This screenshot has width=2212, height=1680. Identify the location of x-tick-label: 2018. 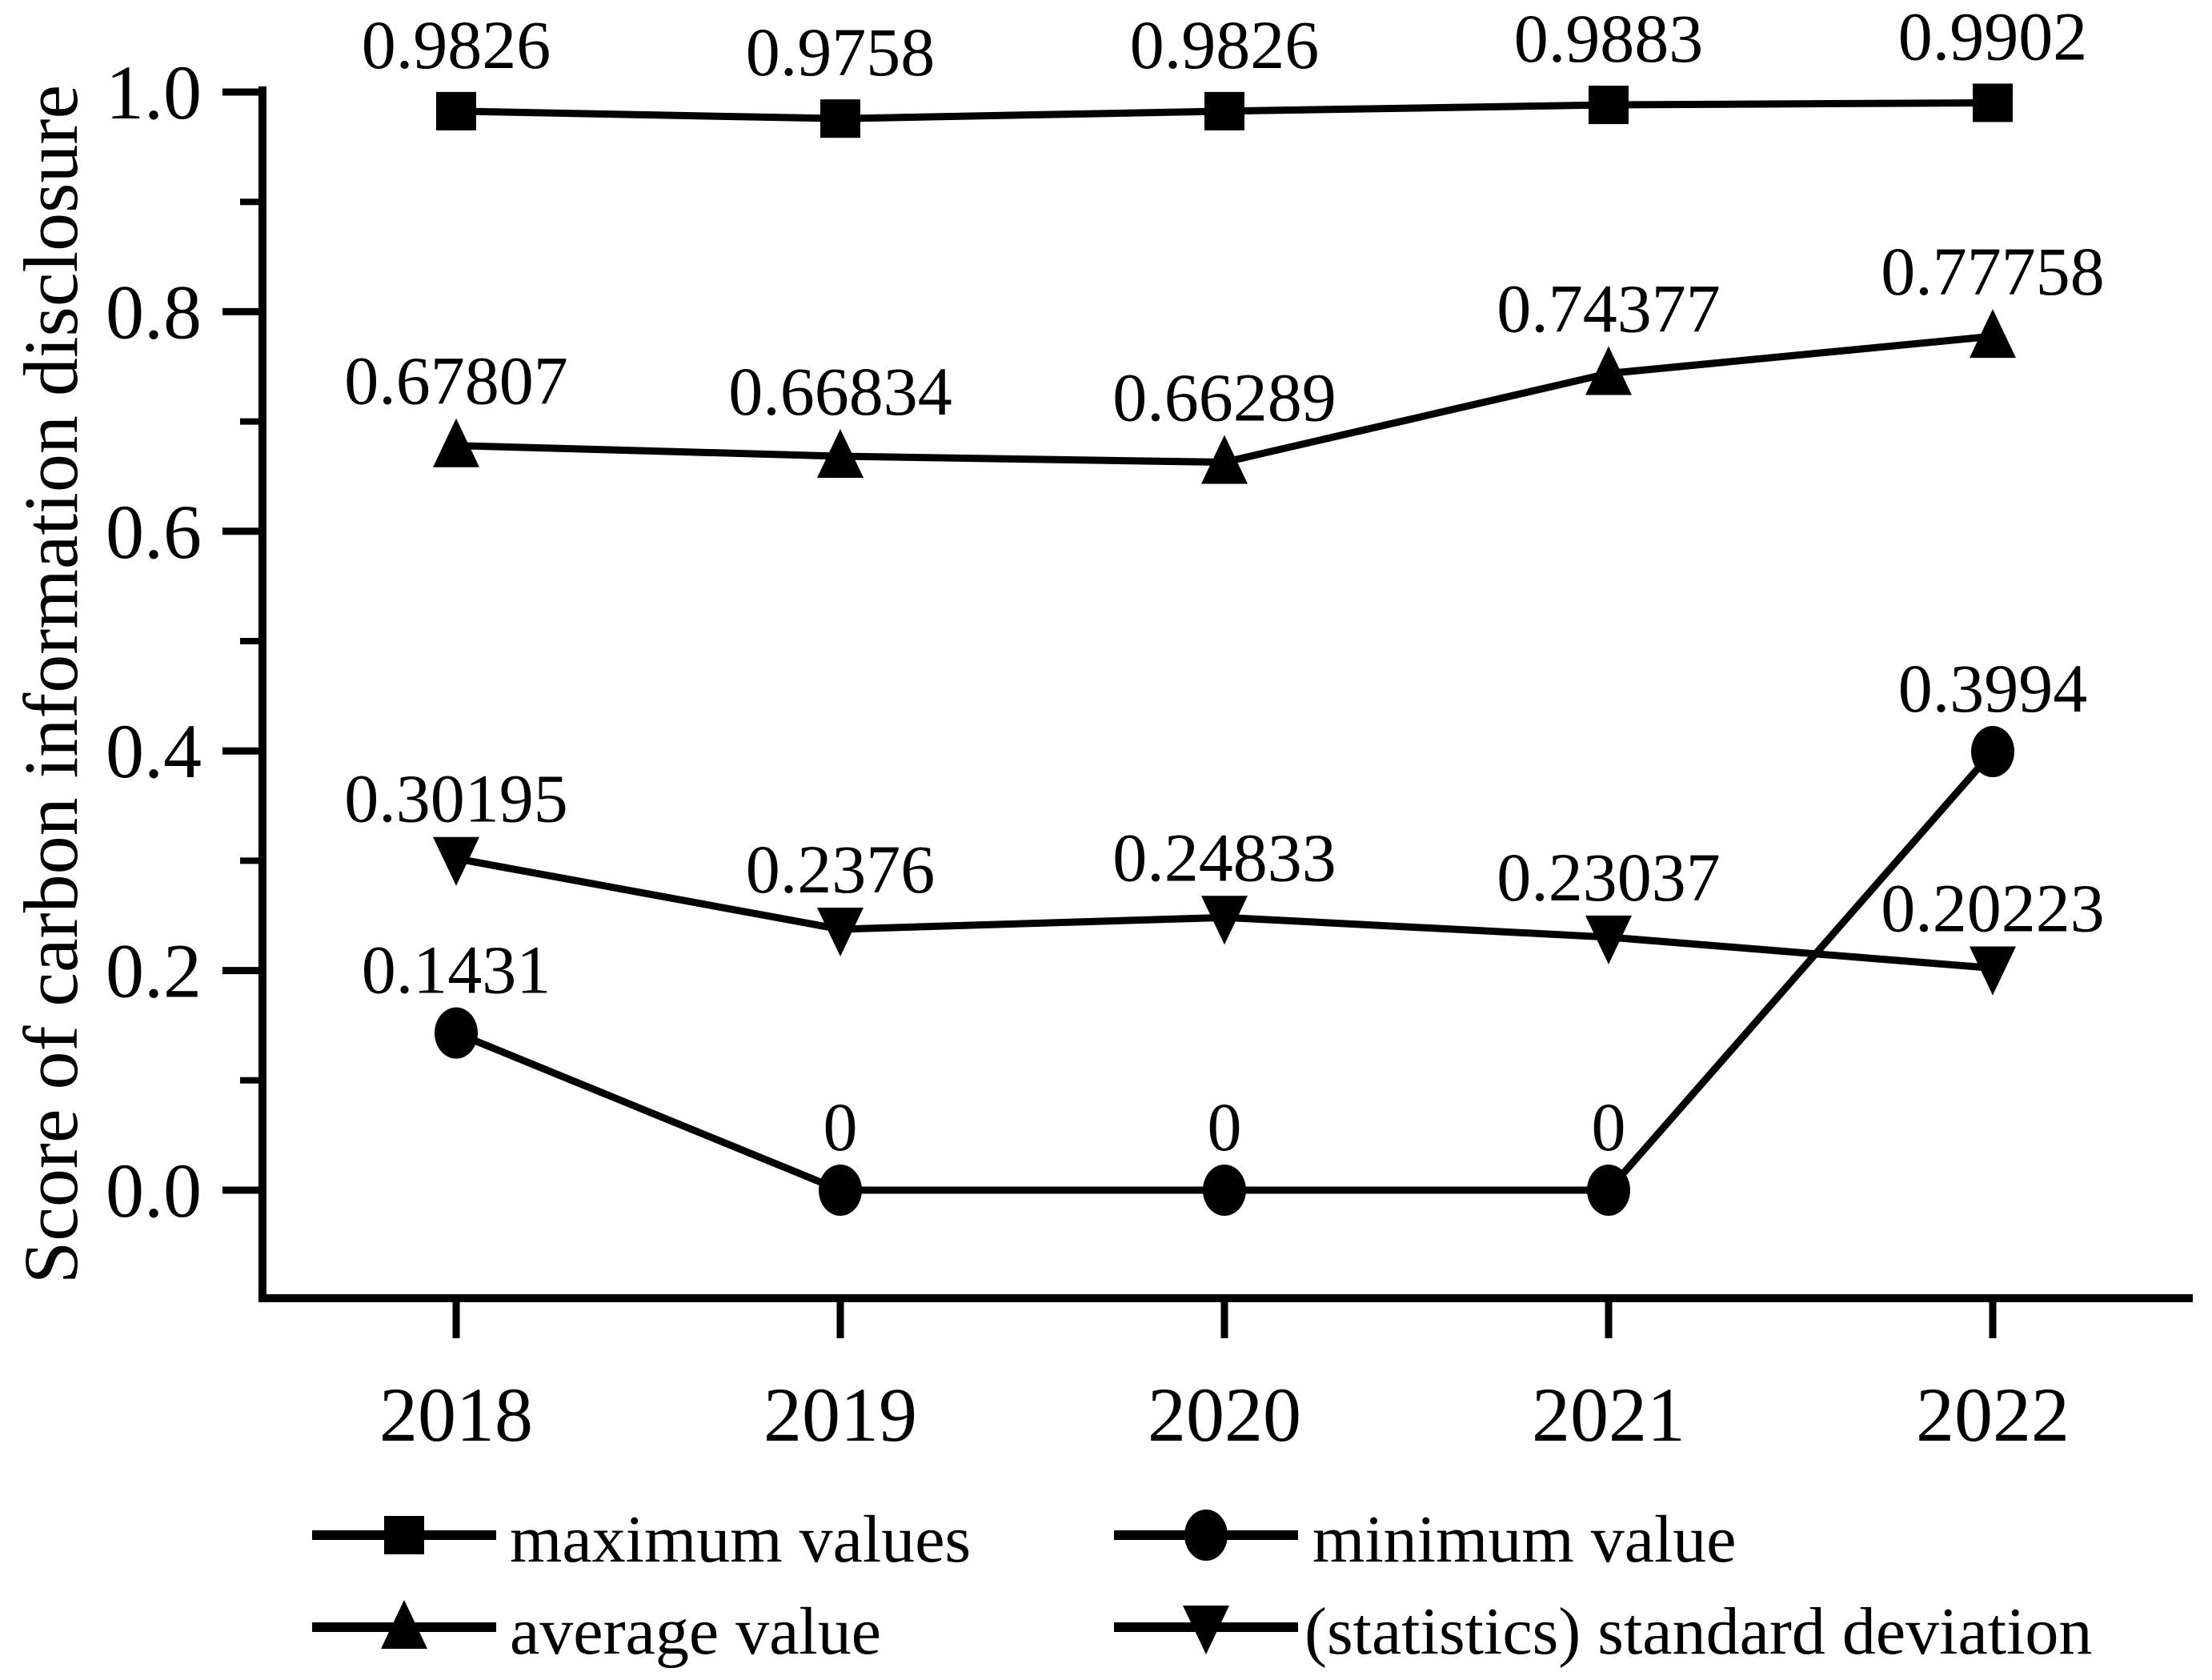
(456, 1414).